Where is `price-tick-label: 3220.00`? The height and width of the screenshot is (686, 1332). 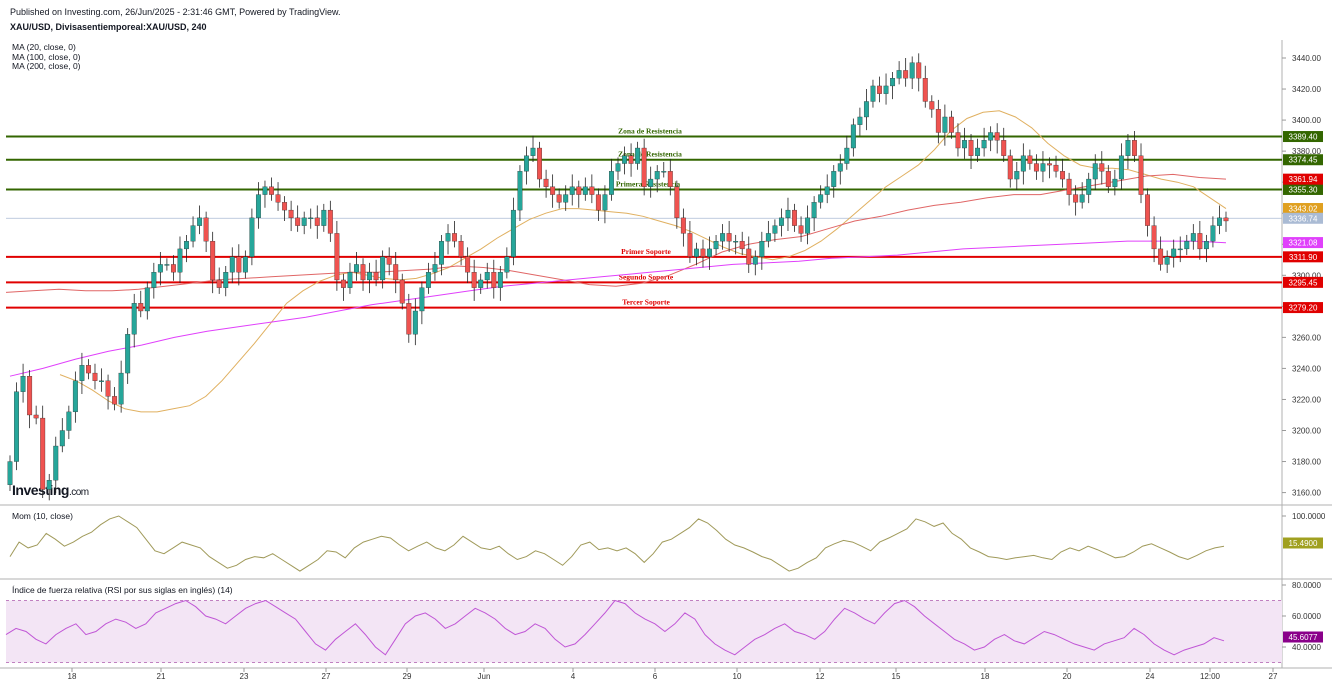
price-tick-label: 3220.00 is located at coordinates (1306, 399).